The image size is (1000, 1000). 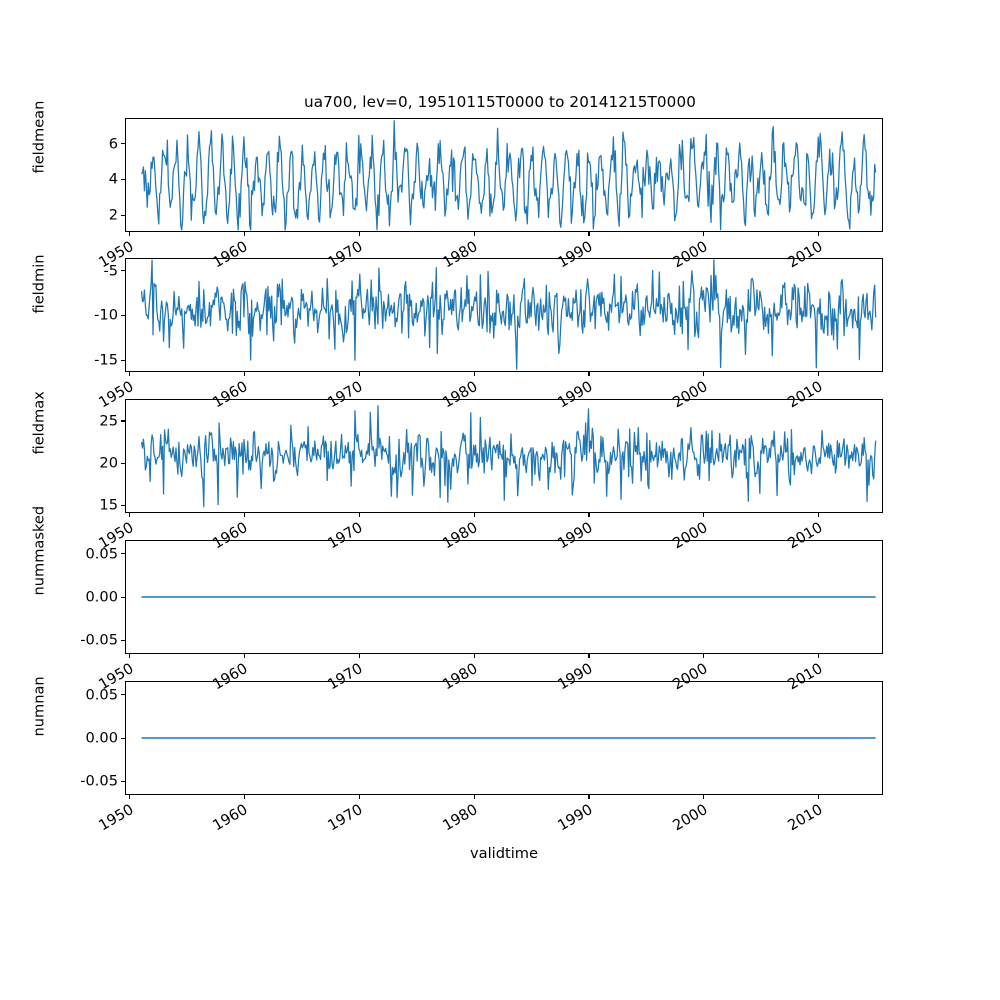 I want to click on ytick-label: 2, so click(x=113, y=215).